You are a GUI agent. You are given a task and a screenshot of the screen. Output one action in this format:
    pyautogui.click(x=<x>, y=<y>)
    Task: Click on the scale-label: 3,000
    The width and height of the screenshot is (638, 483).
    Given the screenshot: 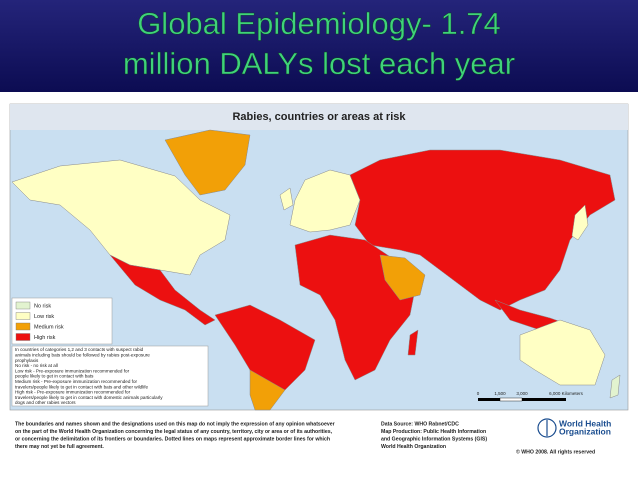 What is the action you would take?
    pyautogui.click(x=522, y=393)
    